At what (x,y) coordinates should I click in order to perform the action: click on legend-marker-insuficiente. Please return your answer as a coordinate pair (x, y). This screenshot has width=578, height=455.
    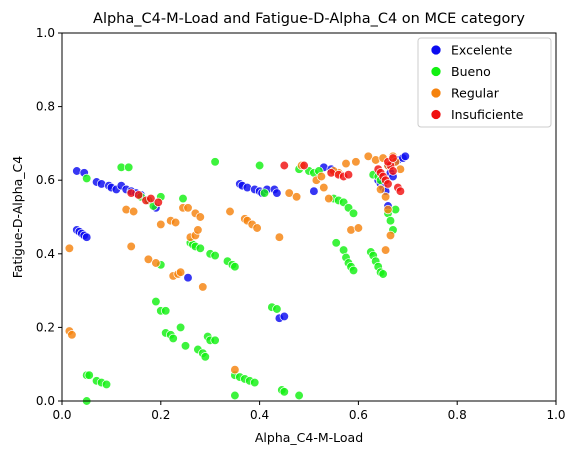
    Looking at the image, I should click on (436, 114).